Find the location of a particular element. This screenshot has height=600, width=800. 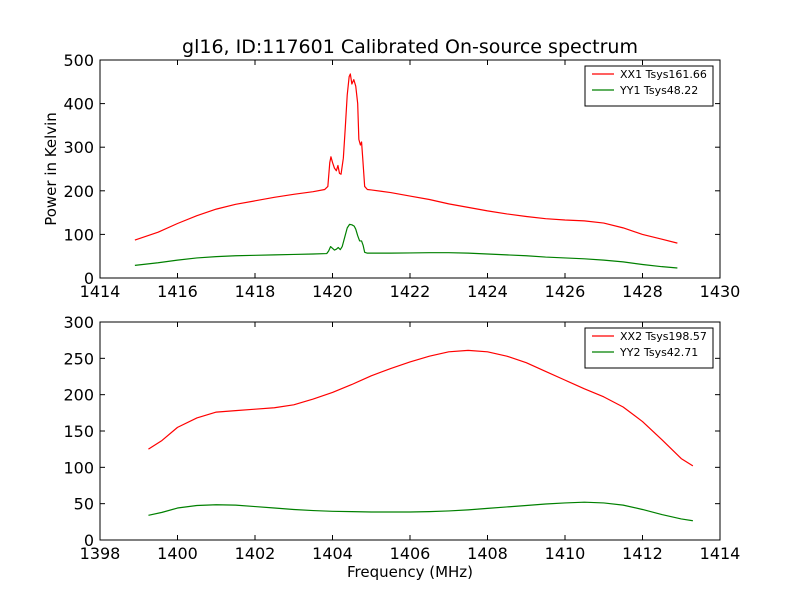

chart-1-ytick-label: 100 is located at coordinates (78, 234).